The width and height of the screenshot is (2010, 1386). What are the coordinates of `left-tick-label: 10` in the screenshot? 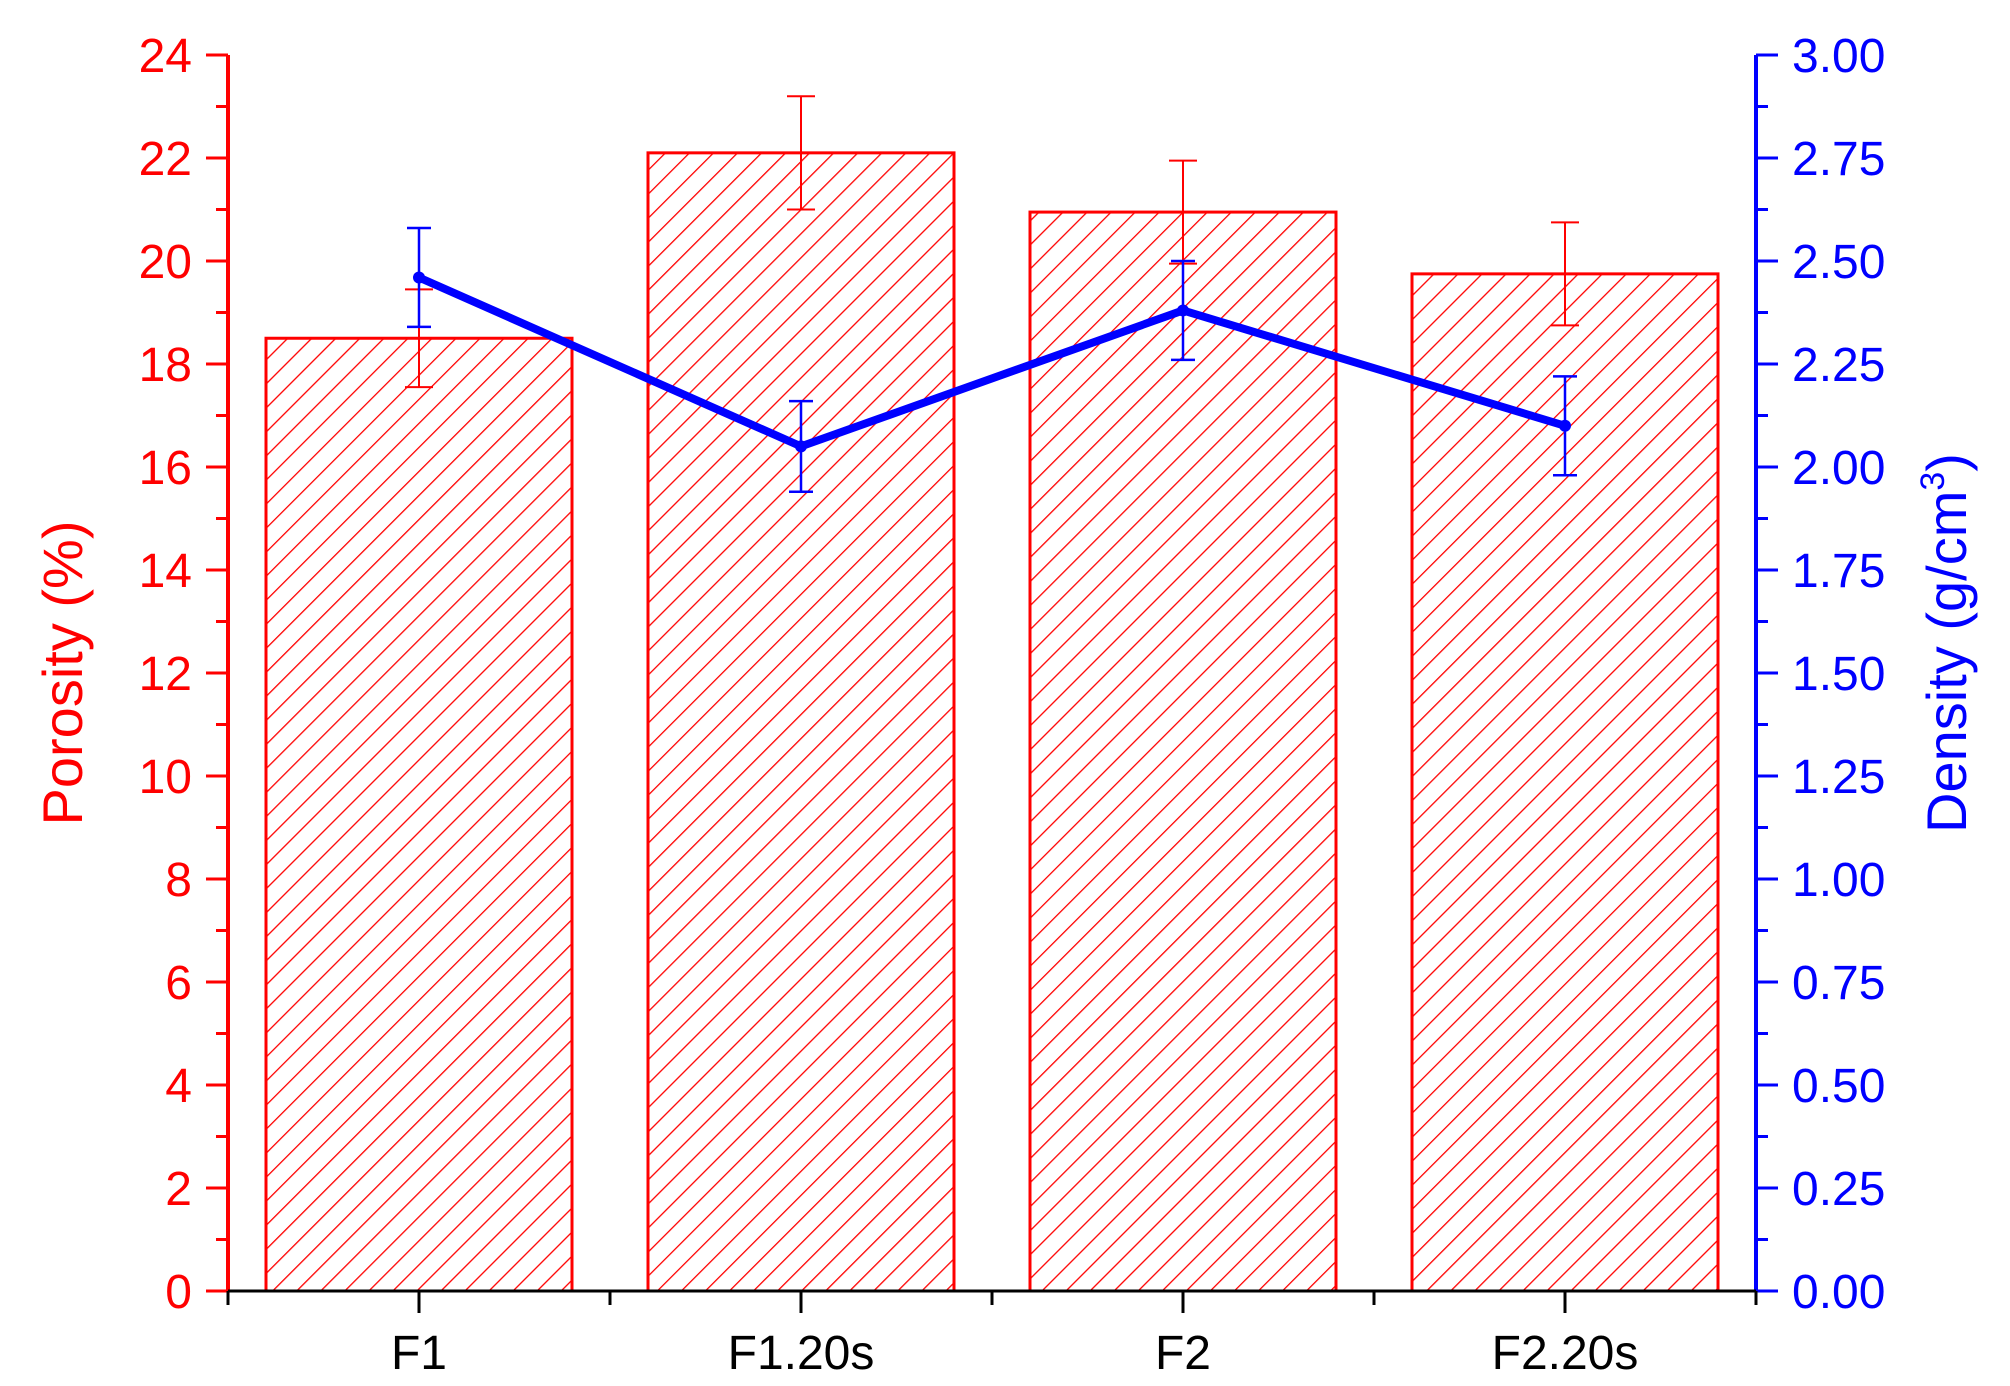 It's located at (165, 777).